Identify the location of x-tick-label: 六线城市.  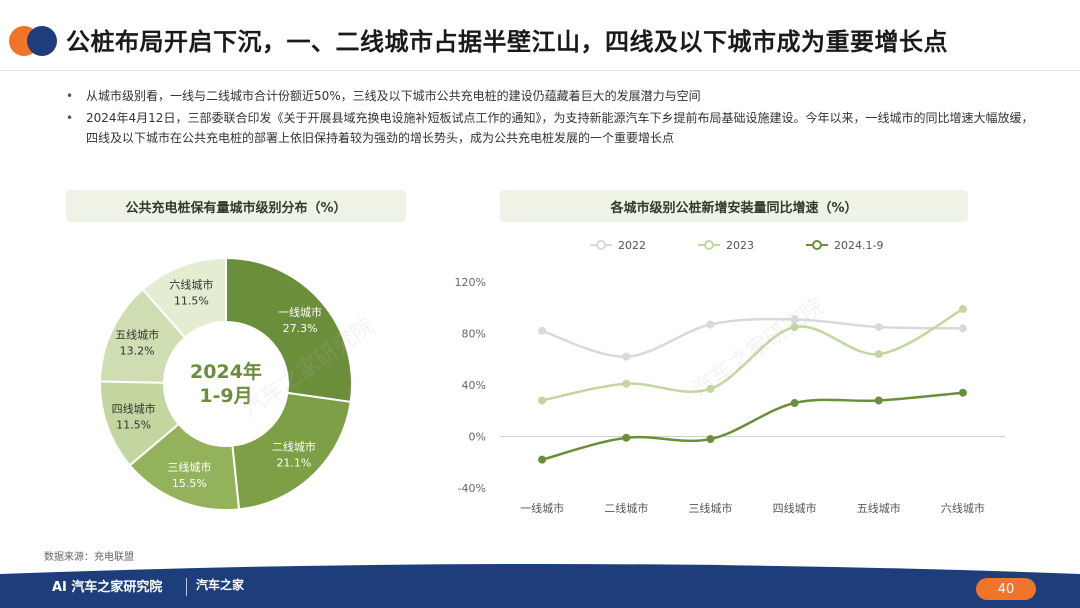
(963, 508).